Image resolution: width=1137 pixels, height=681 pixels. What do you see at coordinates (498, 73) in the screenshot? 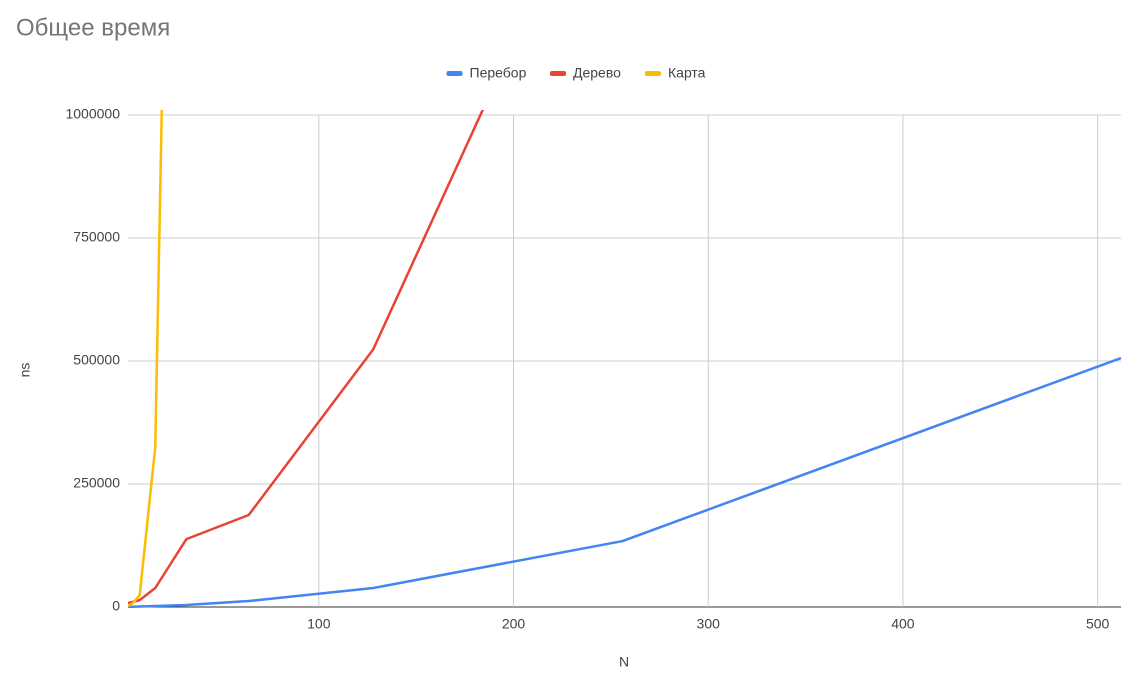
I see `legend-label: Перебор` at bounding box center [498, 73].